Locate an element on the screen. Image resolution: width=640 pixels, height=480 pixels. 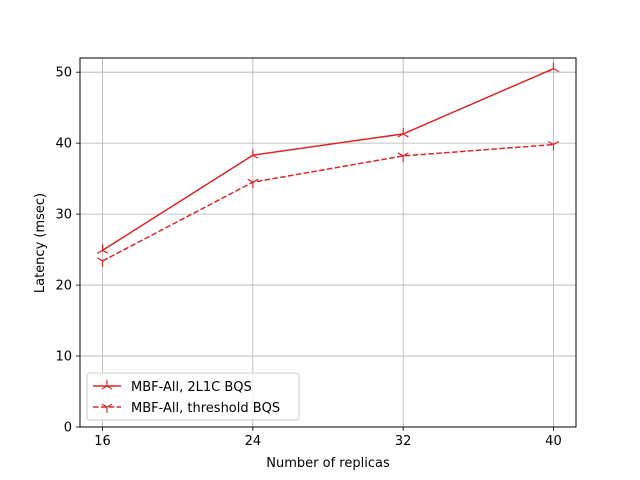
x-tick-label: 32 is located at coordinates (403, 441).